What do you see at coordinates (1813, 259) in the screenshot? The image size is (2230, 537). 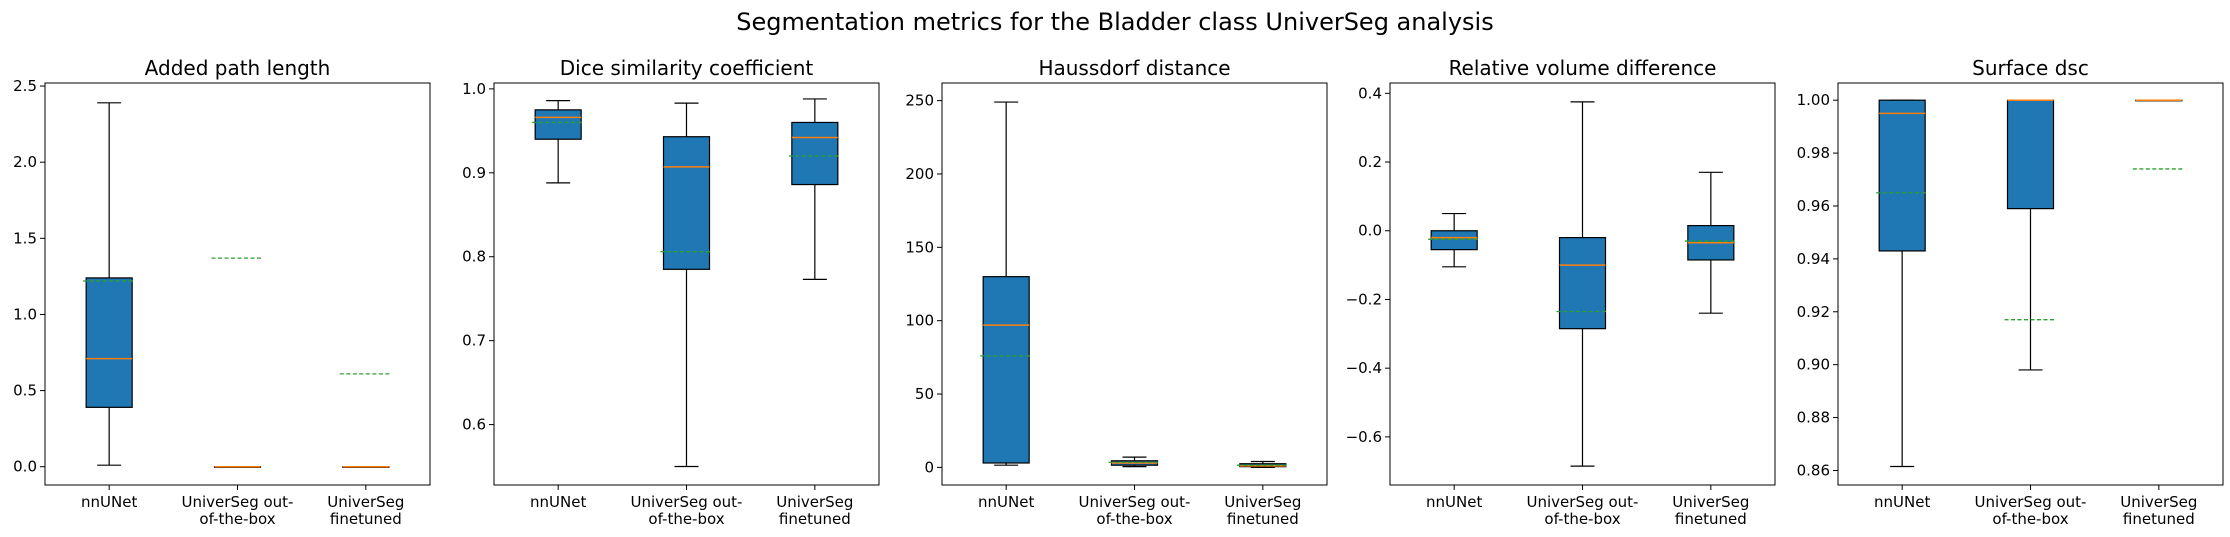 I see `y-tick-label: 0.94` at bounding box center [1813, 259].